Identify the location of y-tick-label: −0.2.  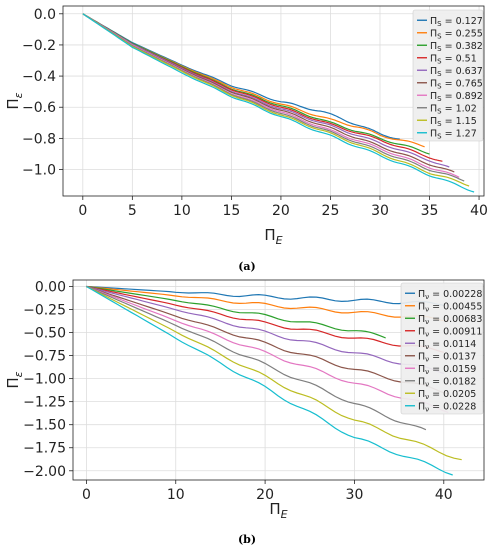
(39, 46).